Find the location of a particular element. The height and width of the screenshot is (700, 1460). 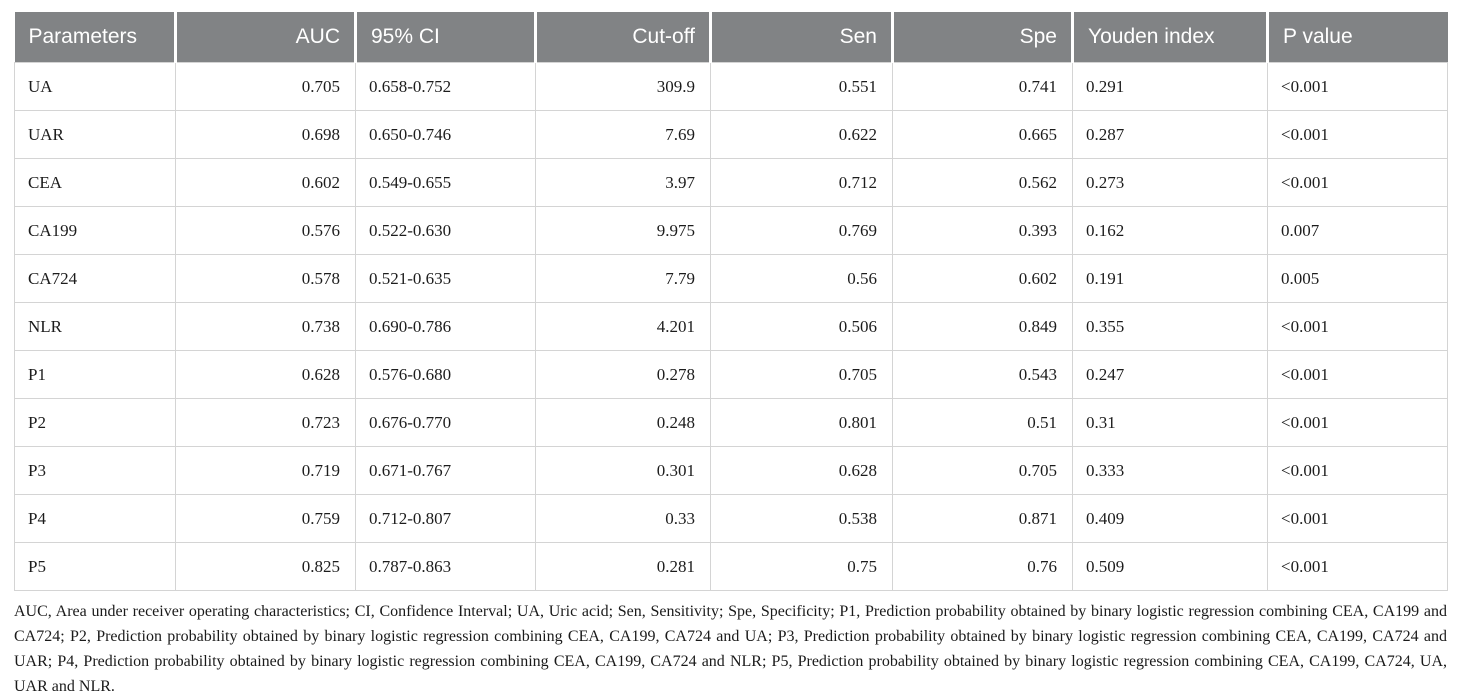

value-cell: 0.76 is located at coordinates (982, 566).